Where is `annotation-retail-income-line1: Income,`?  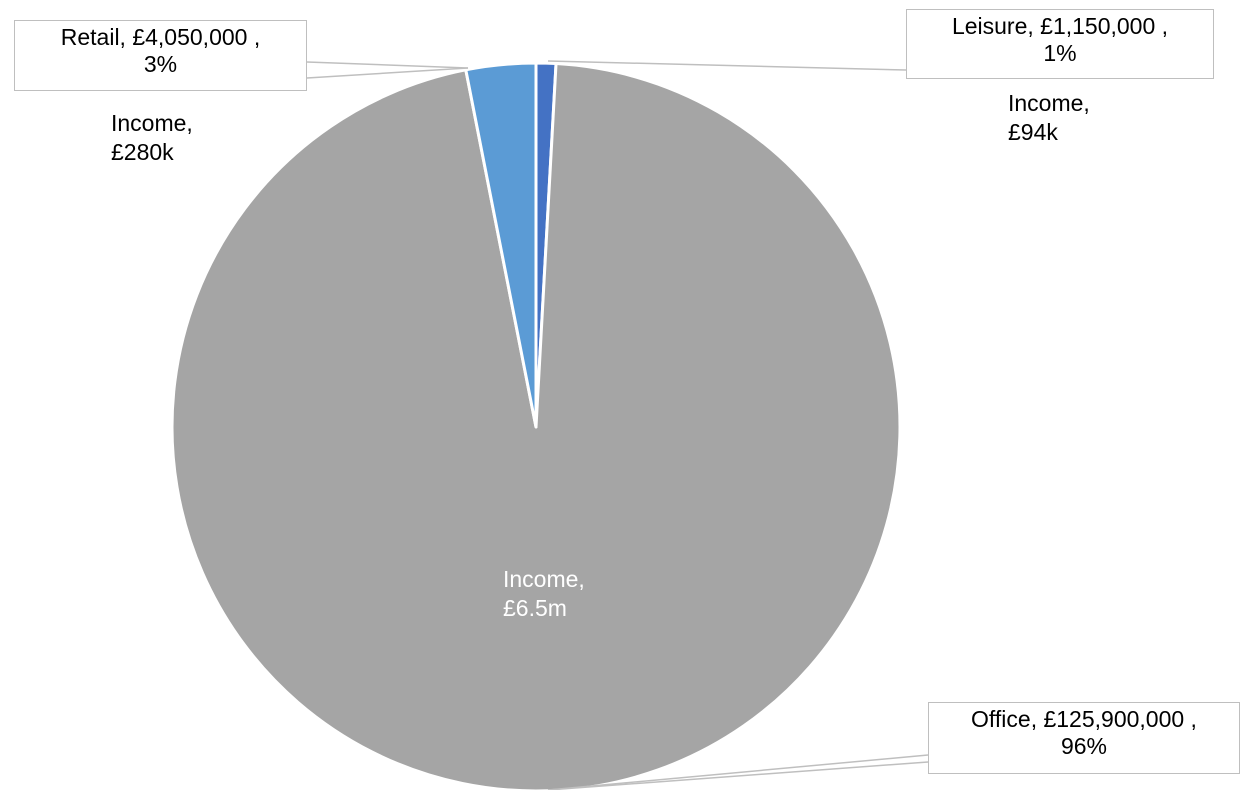 annotation-retail-income-line1: Income, is located at coordinates (152, 123).